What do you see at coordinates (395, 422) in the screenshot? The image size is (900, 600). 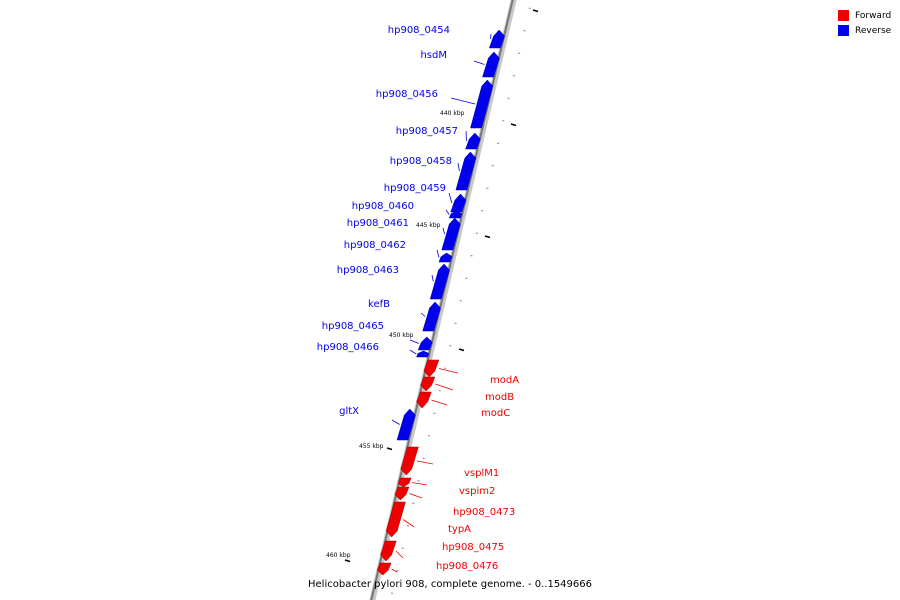 I see `leader-gltx` at bounding box center [395, 422].